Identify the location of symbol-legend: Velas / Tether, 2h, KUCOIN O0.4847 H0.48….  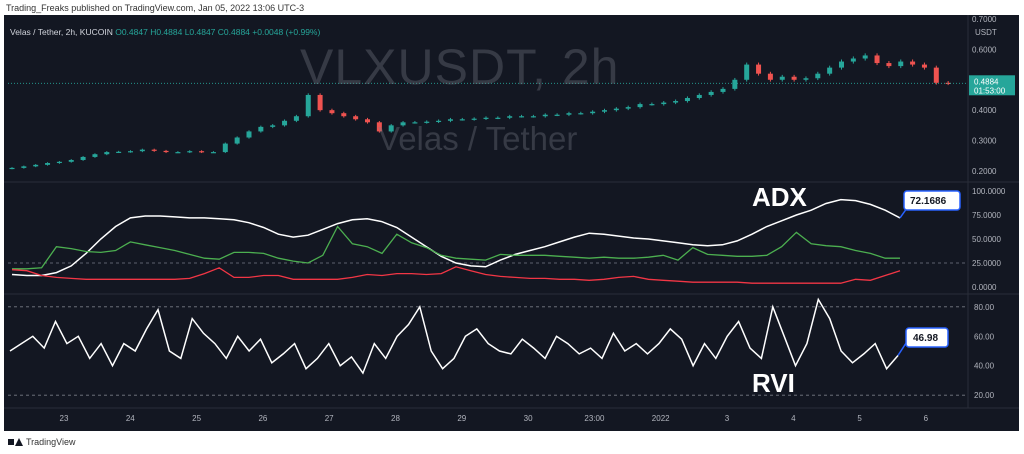
(165, 32).